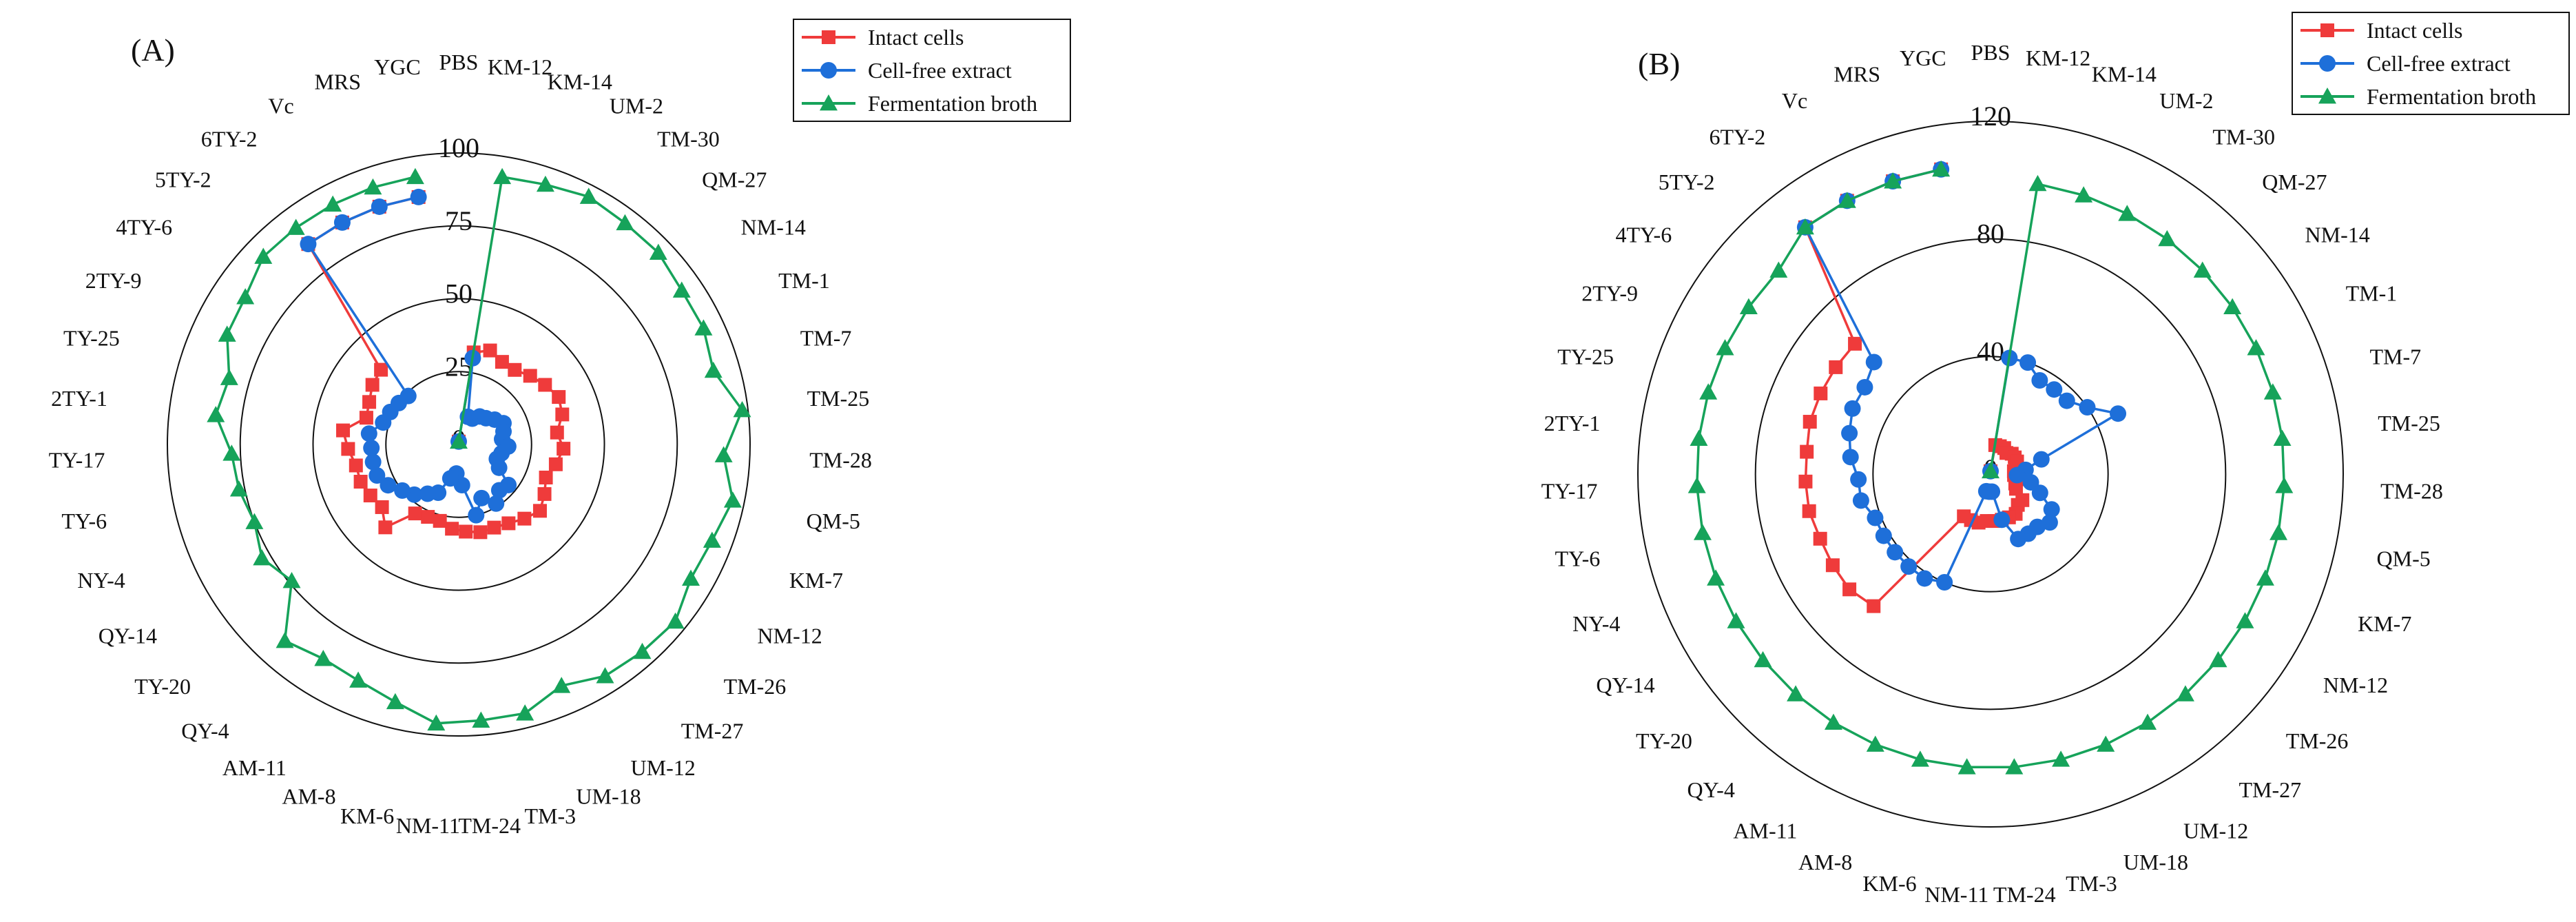 The height and width of the screenshot is (922, 2576). What do you see at coordinates (636, 106) in the screenshot?
I see `category-label-um-2: UM-2` at bounding box center [636, 106].